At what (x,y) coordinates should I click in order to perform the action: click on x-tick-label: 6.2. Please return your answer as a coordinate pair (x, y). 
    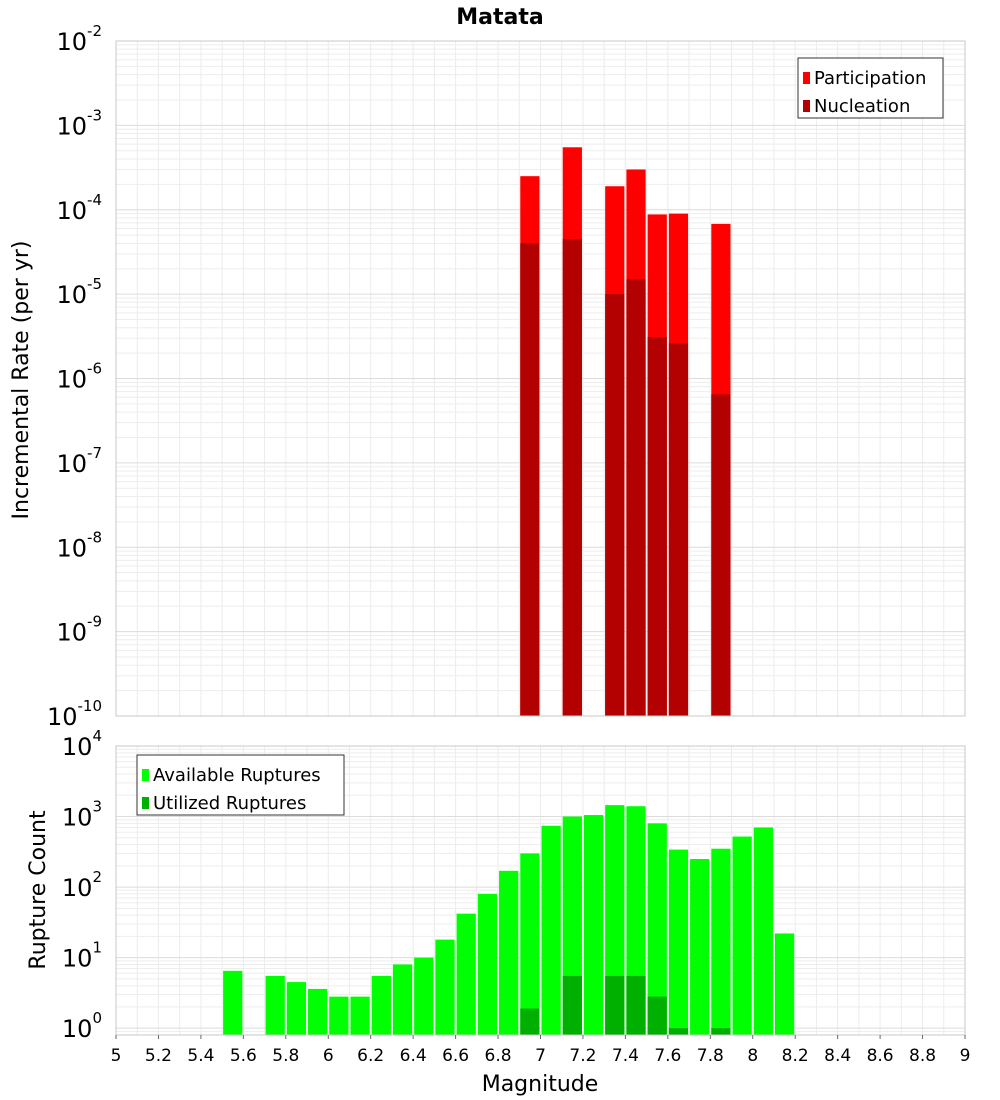
    Looking at the image, I should click on (370, 1056).